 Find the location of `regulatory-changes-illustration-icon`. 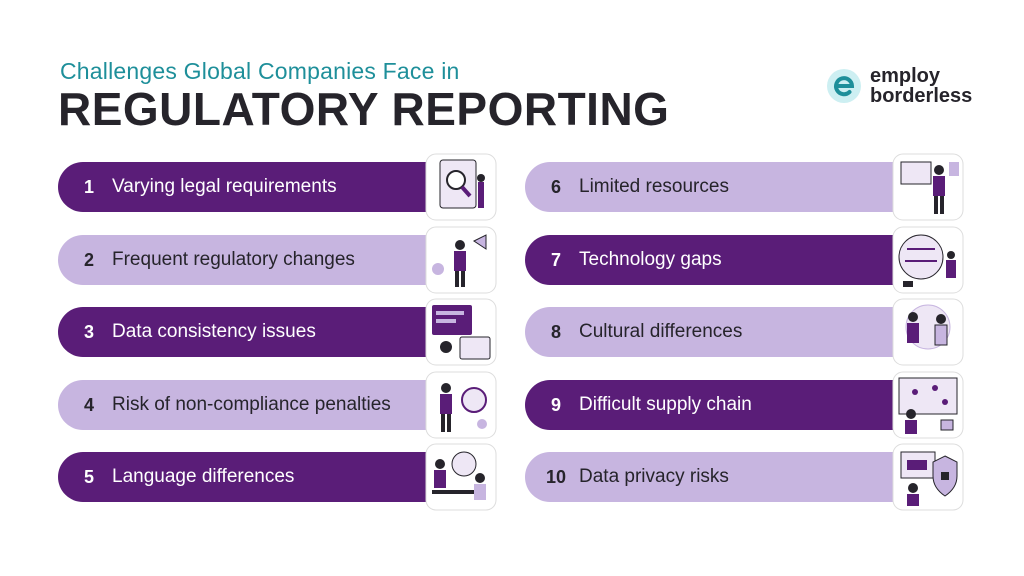

regulatory-changes-illustration-icon is located at coordinates (461, 260).